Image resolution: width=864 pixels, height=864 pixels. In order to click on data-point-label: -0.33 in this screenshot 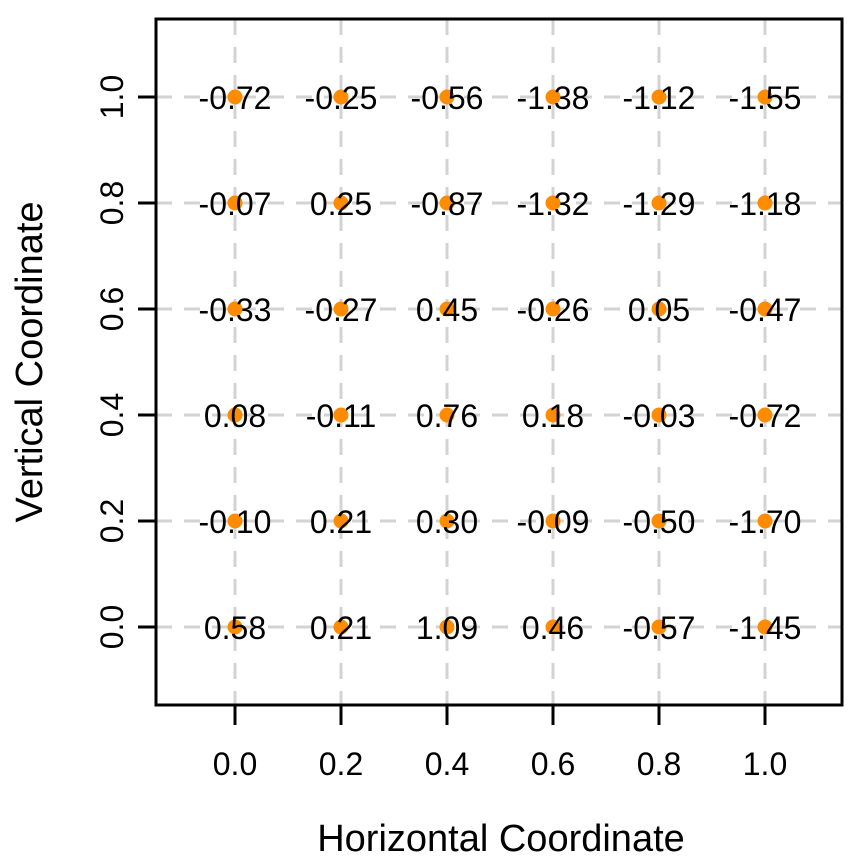, I will do `click(235, 310)`.